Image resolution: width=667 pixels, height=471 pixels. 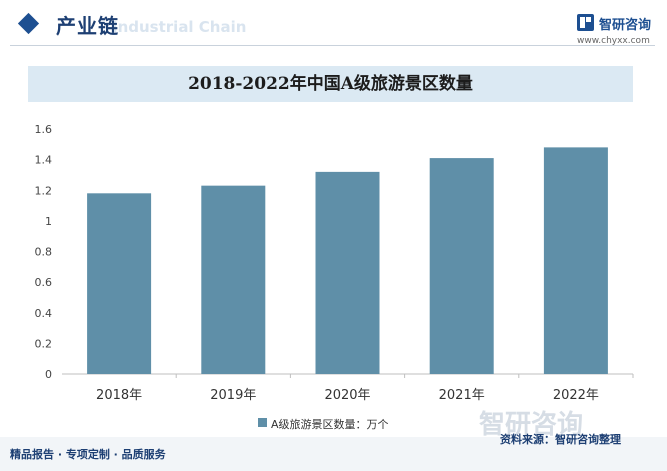 What do you see at coordinates (44, 282) in the screenshot?
I see `y-tick-label: 0.6` at bounding box center [44, 282].